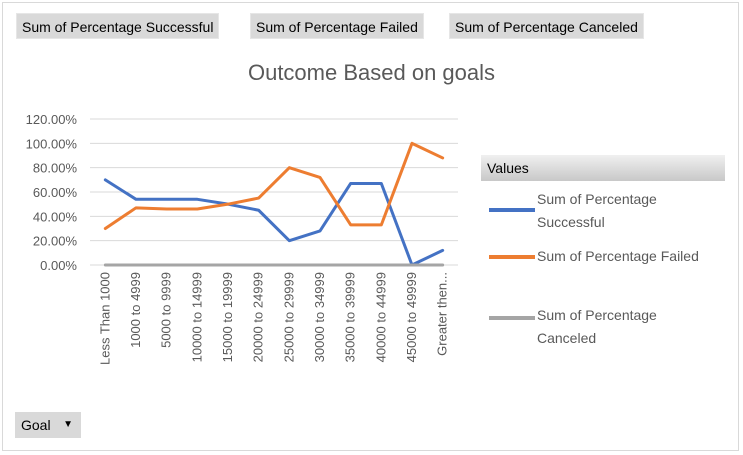 The width and height of the screenshot is (743, 455). What do you see at coordinates (55, 216) in the screenshot?
I see `y-tick-label: 40.00%` at bounding box center [55, 216].